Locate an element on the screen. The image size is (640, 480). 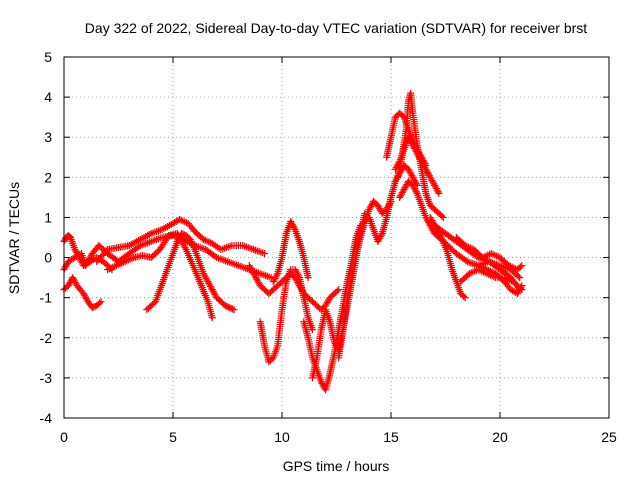
x-tick-label: 20 is located at coordinates (500, 437).